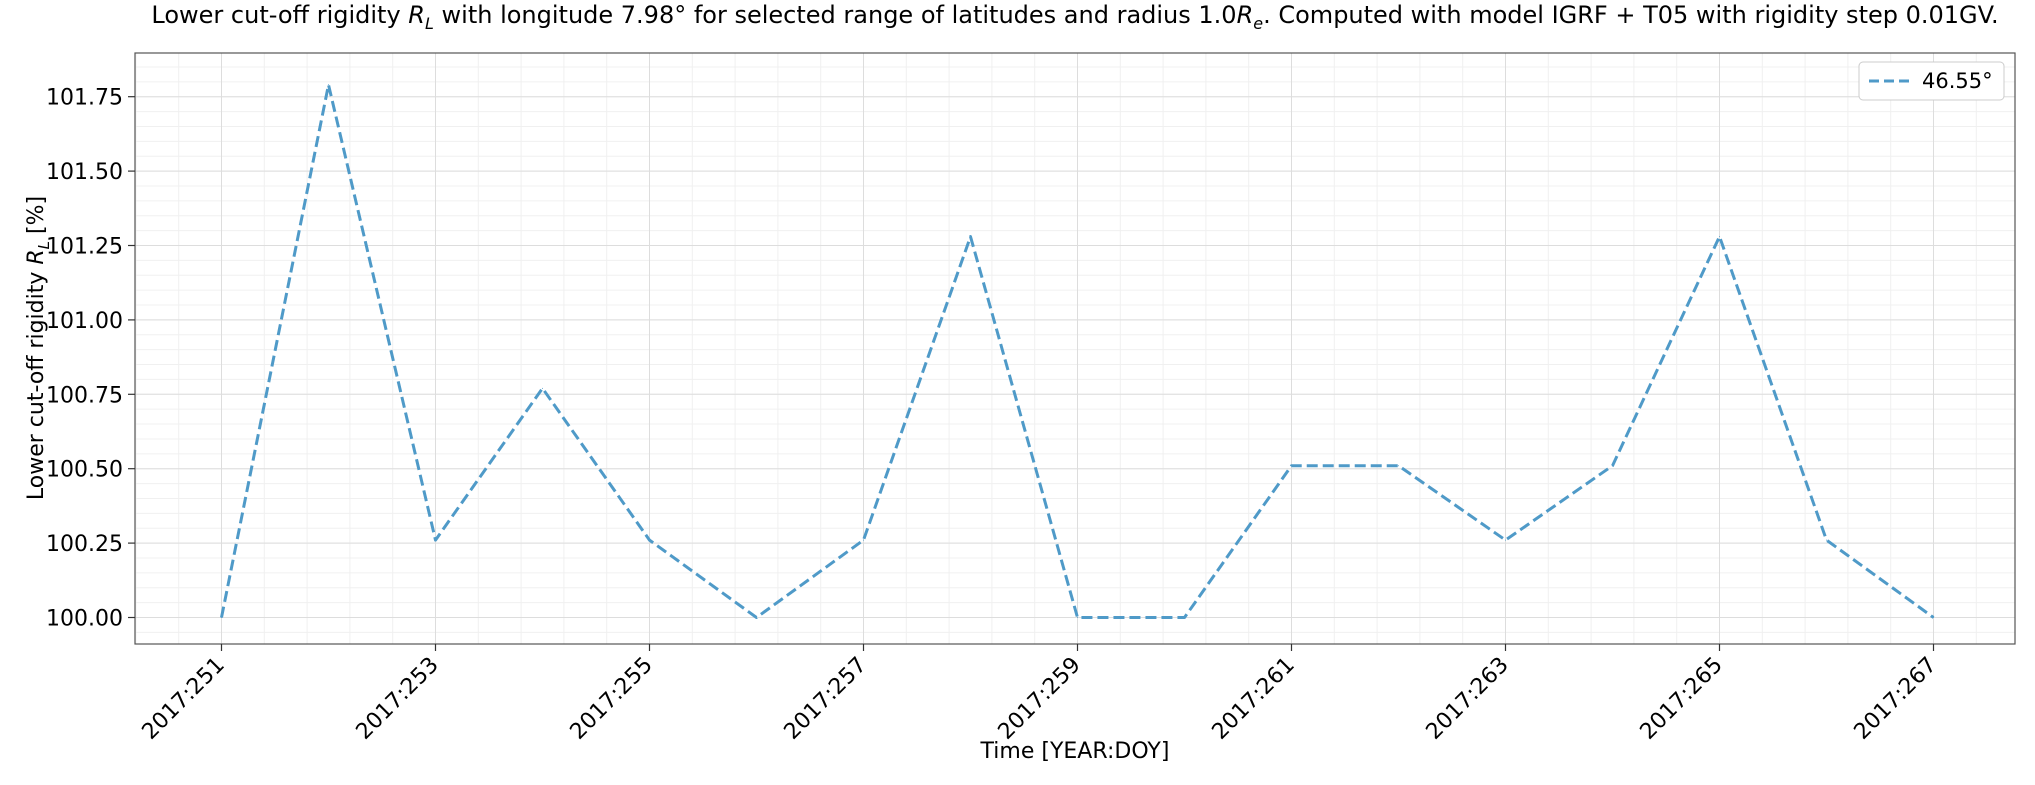  What do you see at coordinates (84, 395) in the screenshot?
I see `y-tick-label: 100.75` at bounding box center [84, 395].